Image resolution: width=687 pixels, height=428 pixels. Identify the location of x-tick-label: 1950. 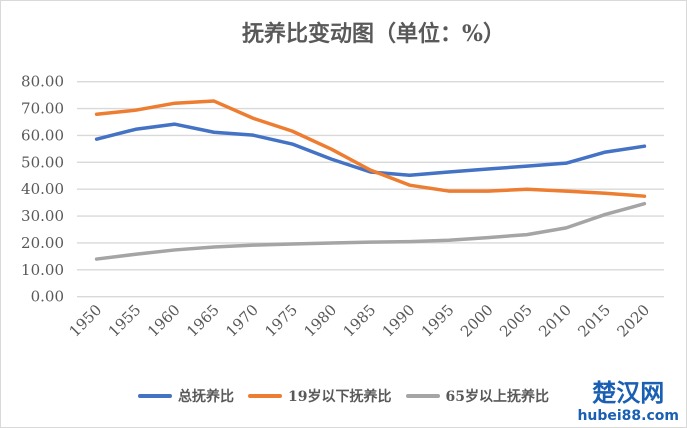
(86, 321).